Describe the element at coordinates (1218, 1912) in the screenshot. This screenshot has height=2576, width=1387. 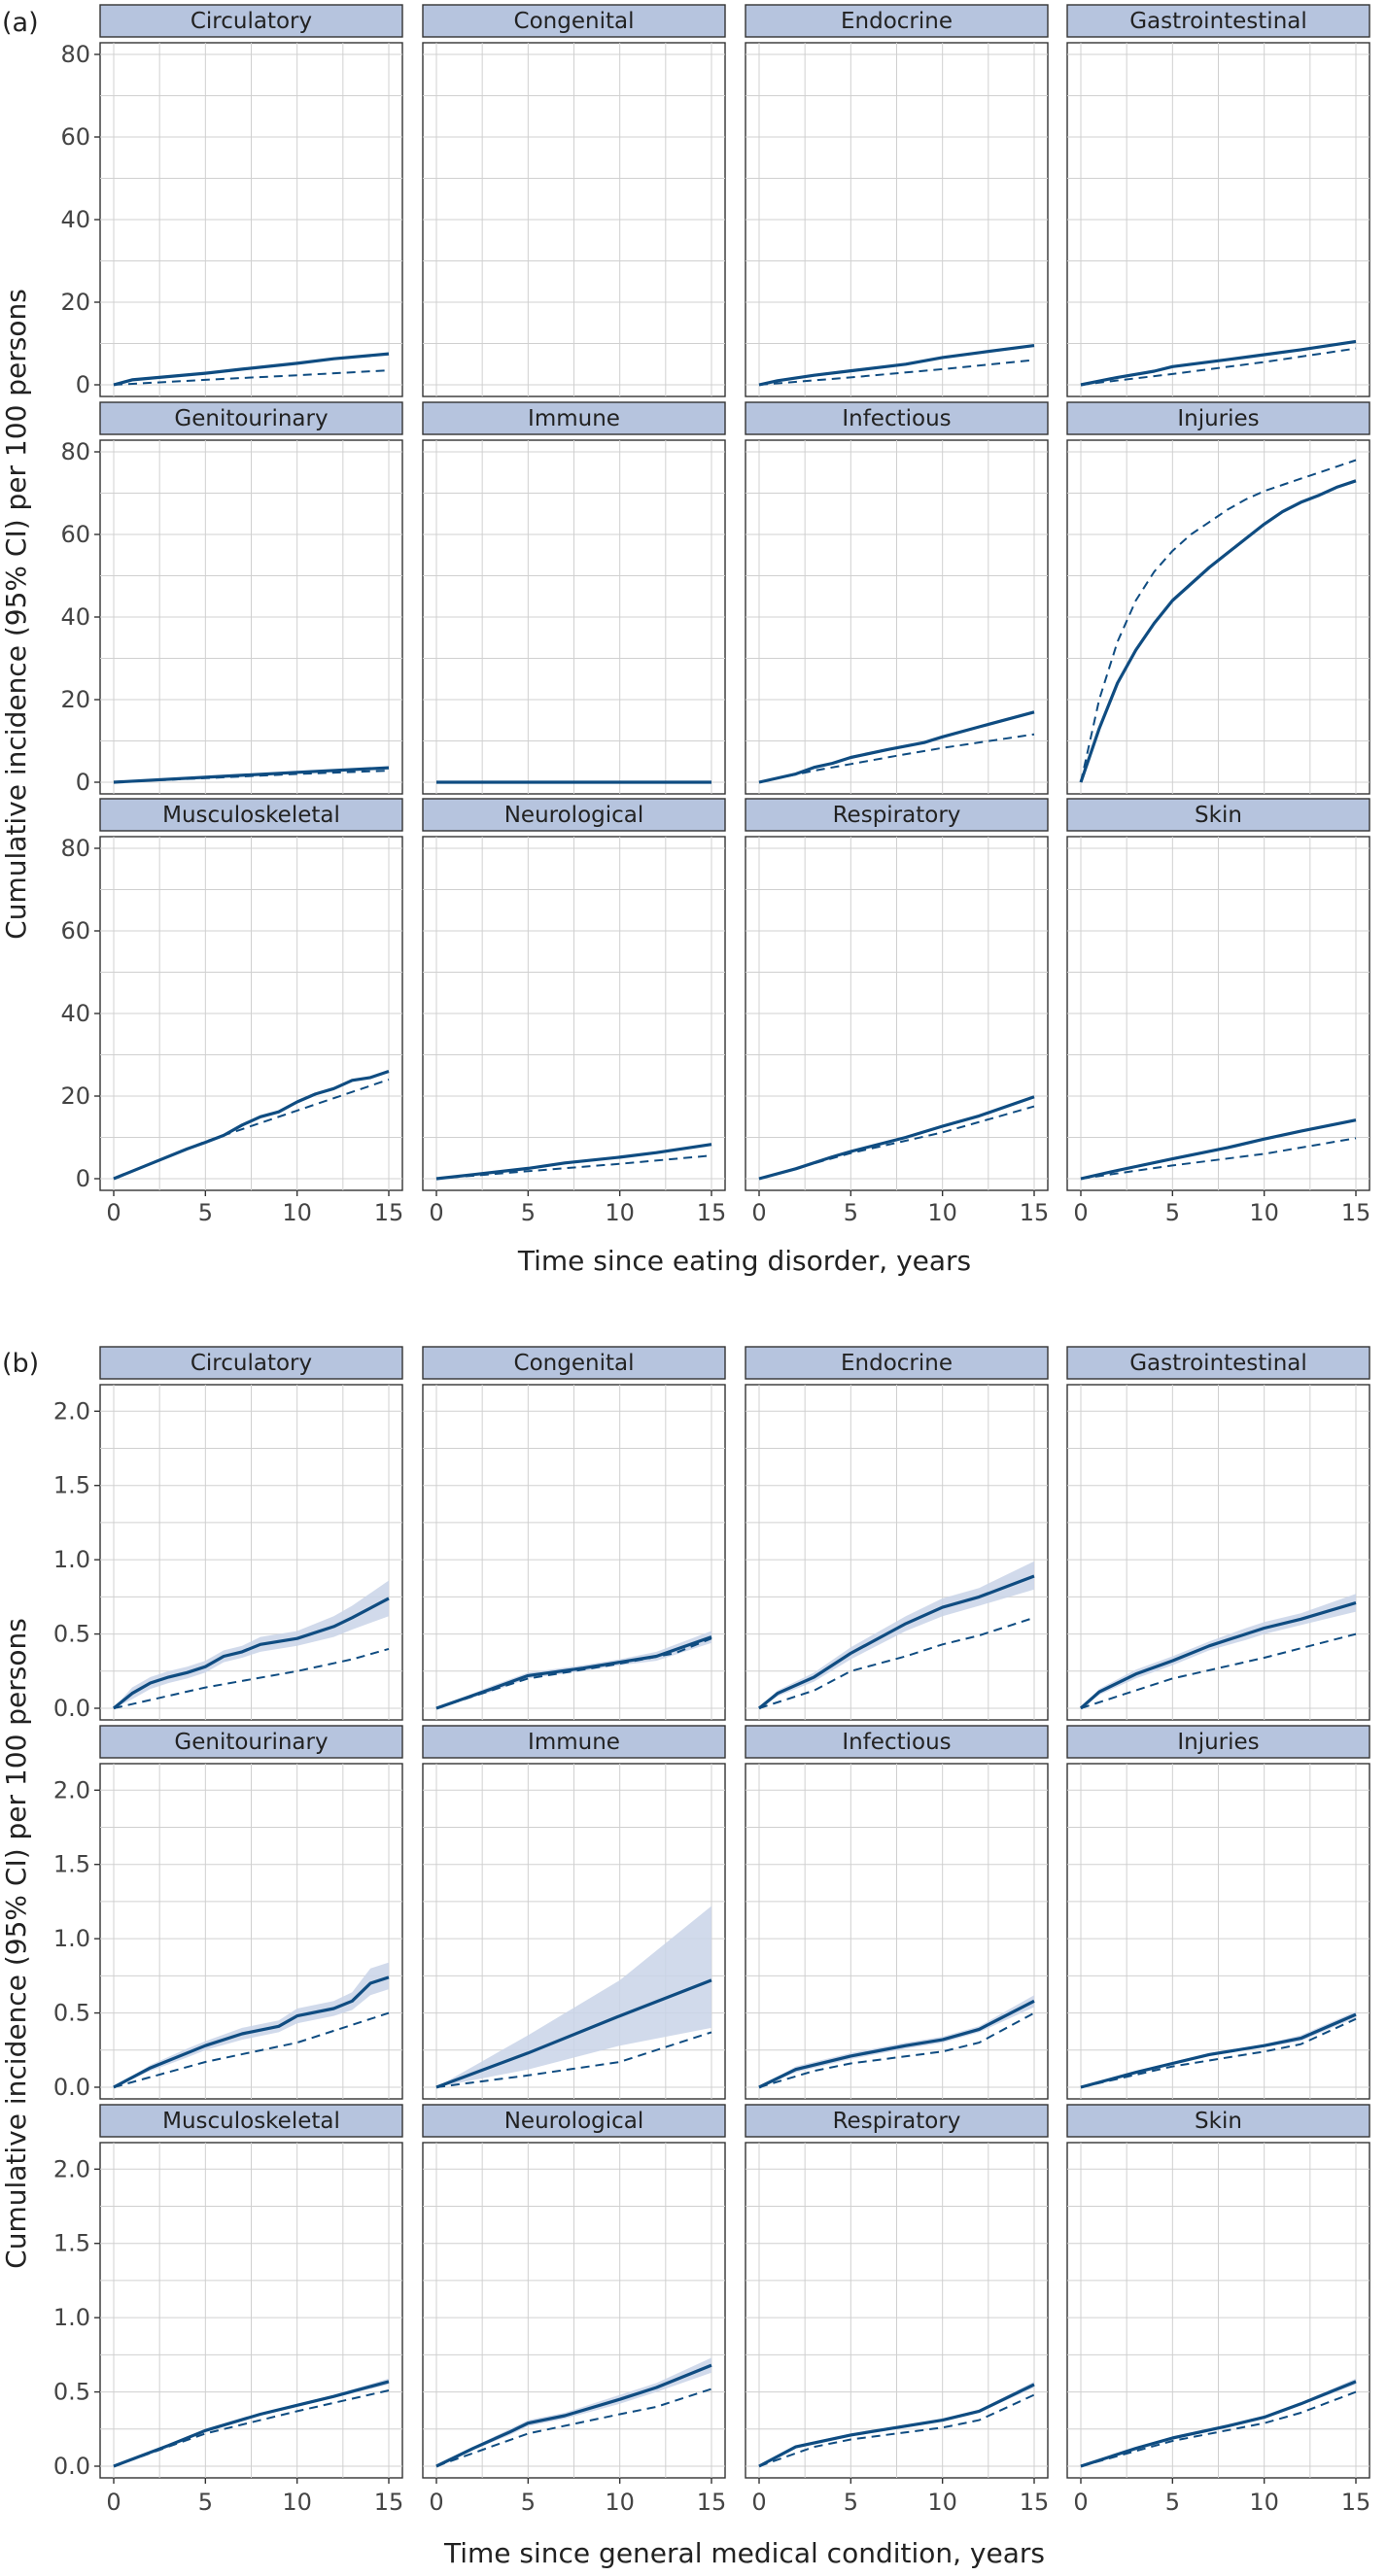
I see `facet-b-injuries: Injuries` at that location.